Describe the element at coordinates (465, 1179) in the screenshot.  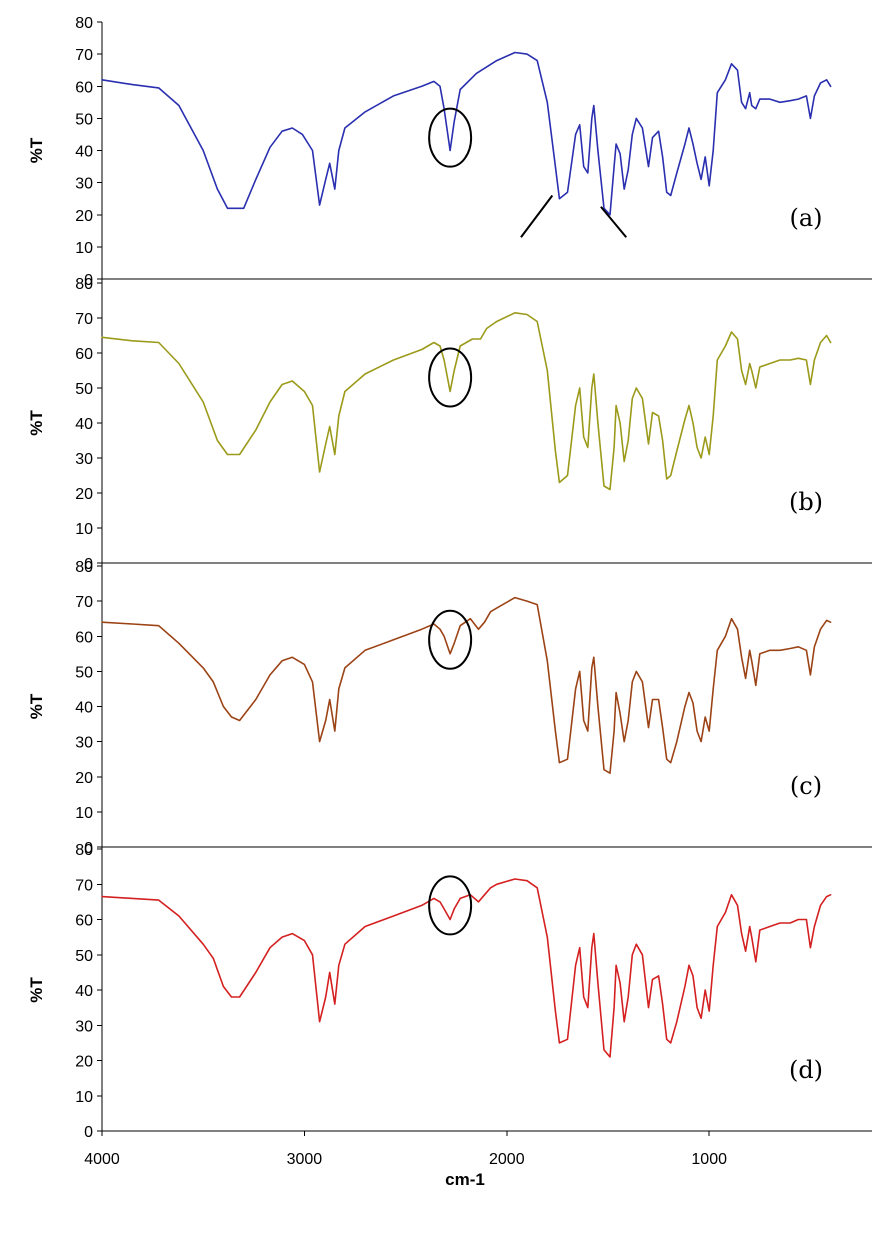
I see `x-axis-label: cm-1` at that location.